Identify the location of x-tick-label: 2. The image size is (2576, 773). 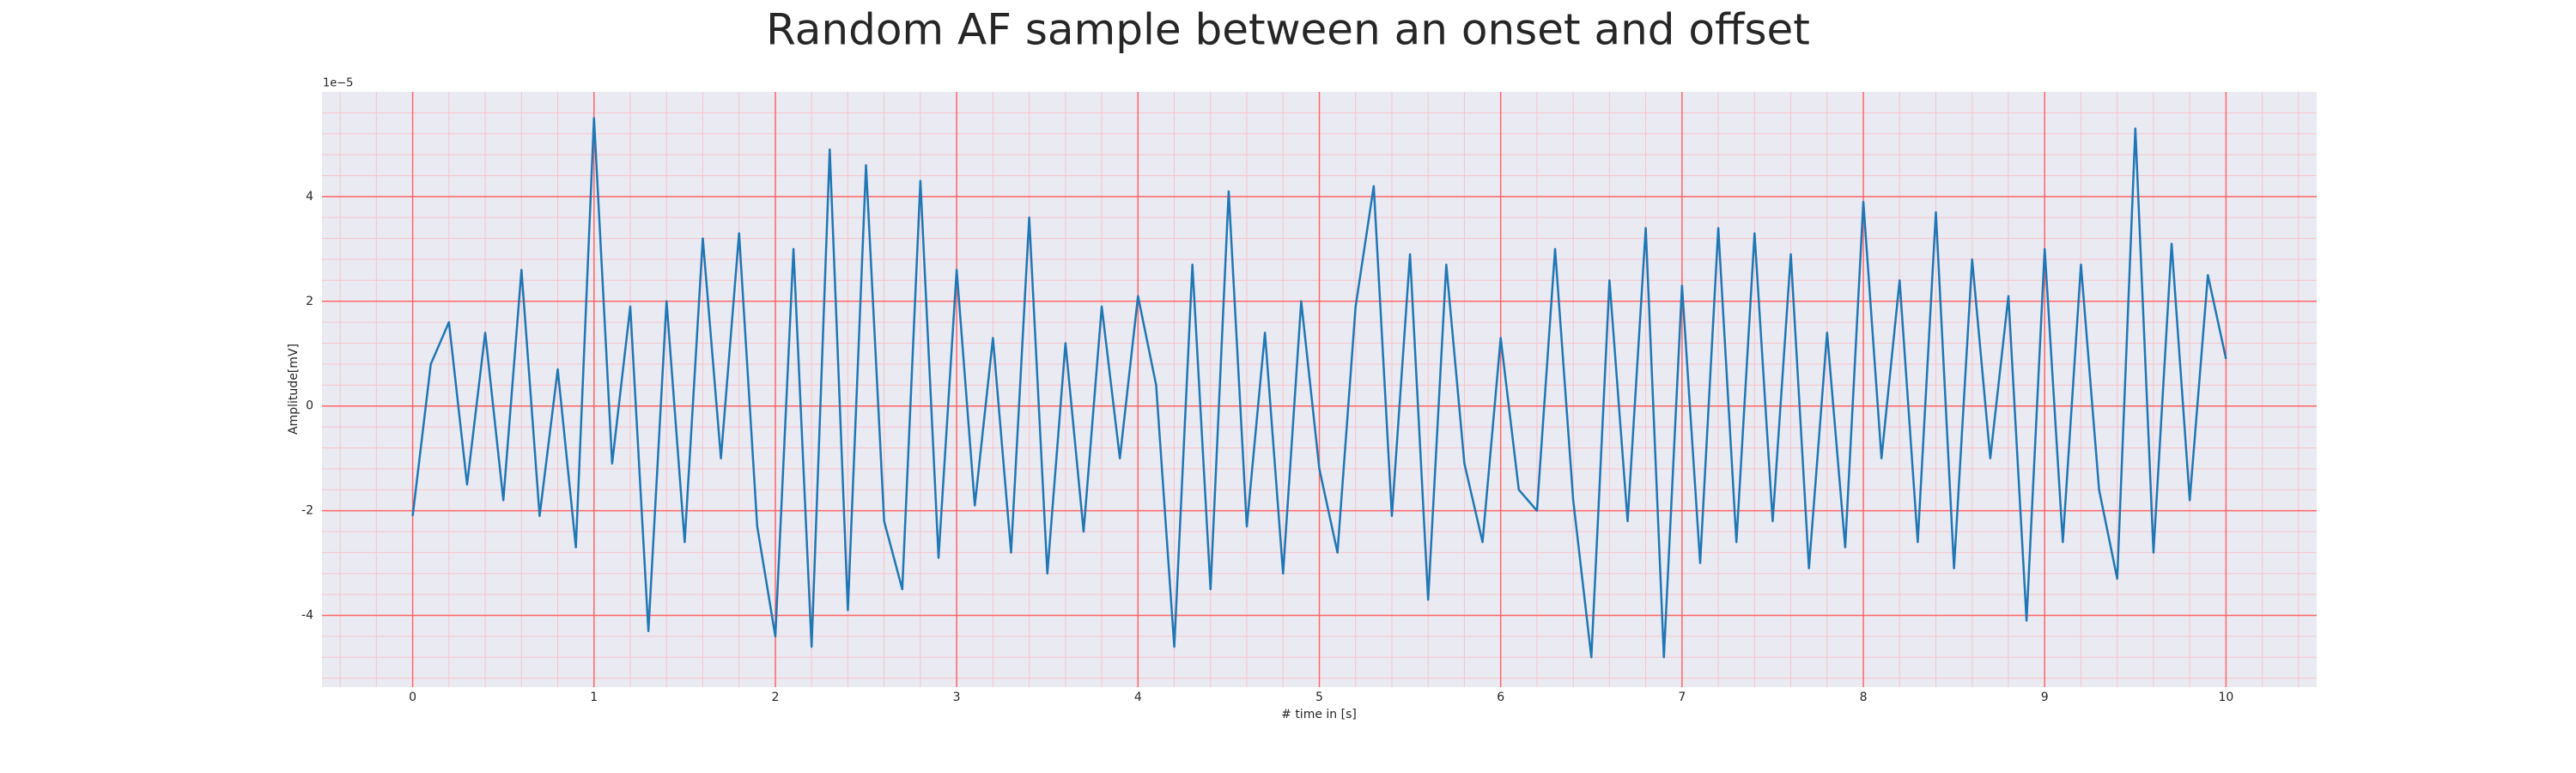
(775, 697).